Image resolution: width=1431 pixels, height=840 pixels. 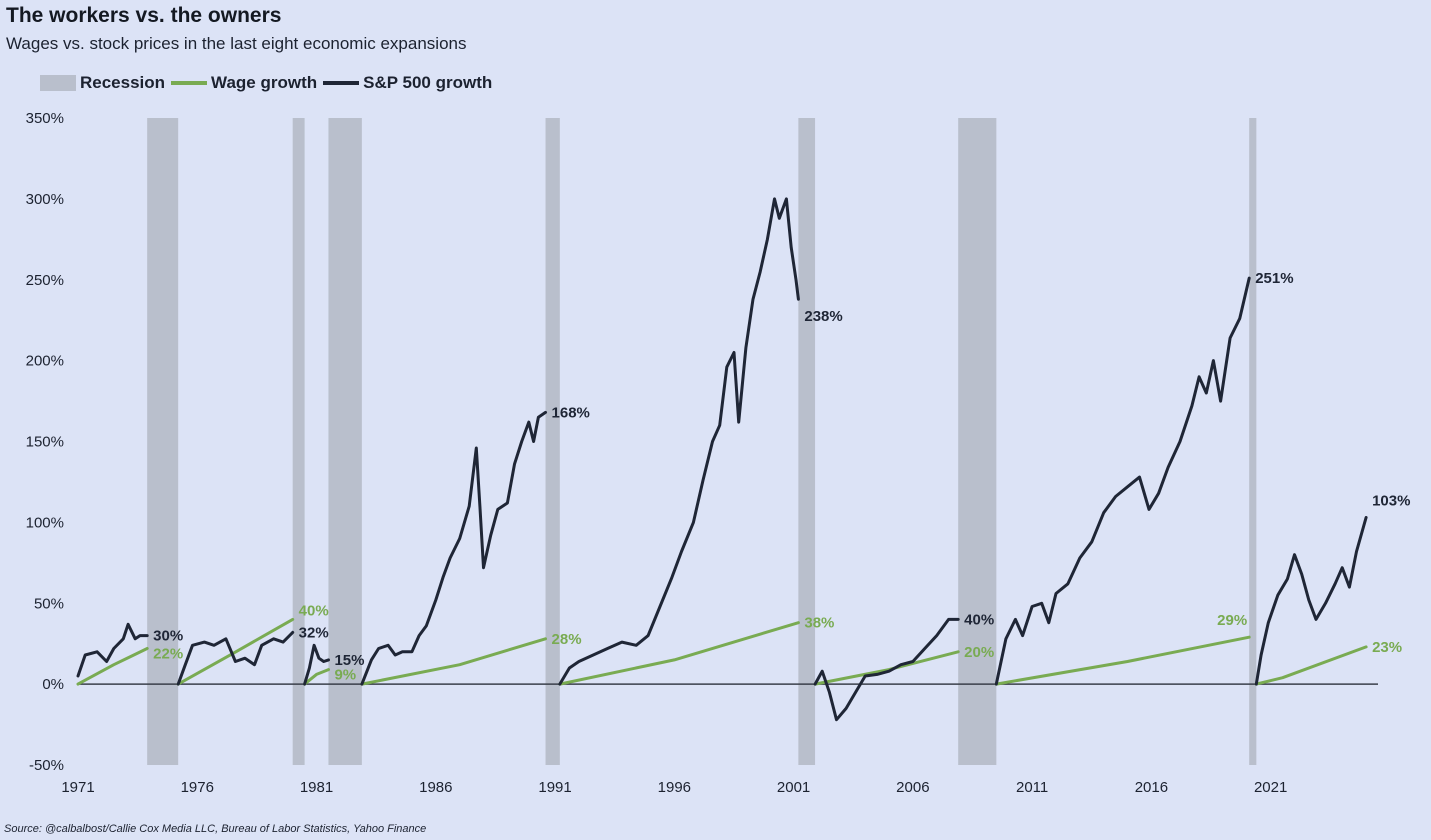 What do you see at coordinates (1387, 647) in the screenshot?
I see `wage-end-label: 23%` at bounding box center [1387, 647].